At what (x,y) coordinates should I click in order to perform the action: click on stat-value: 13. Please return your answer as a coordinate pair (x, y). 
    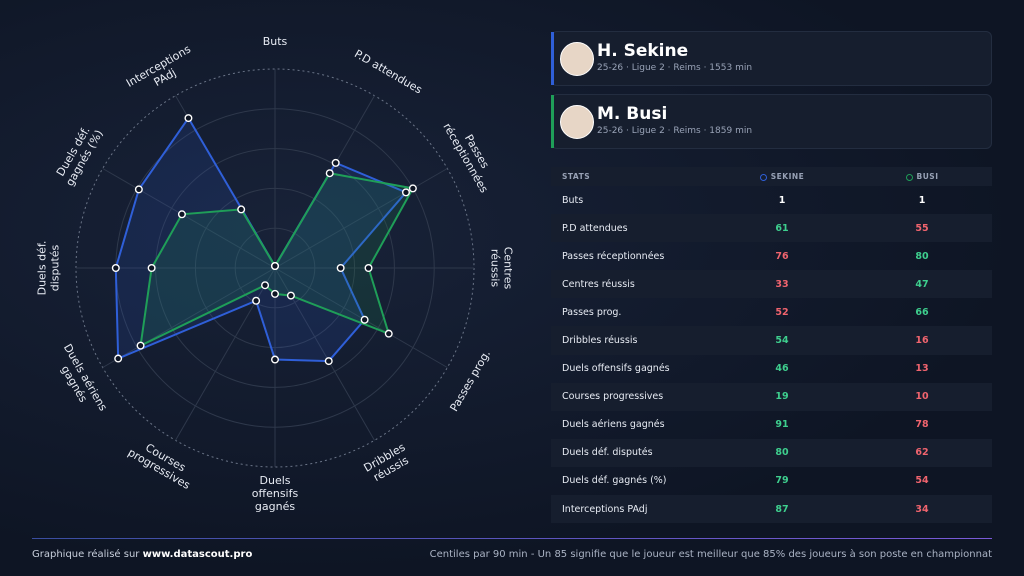
    Looking at the image, I should click on (922, 369).